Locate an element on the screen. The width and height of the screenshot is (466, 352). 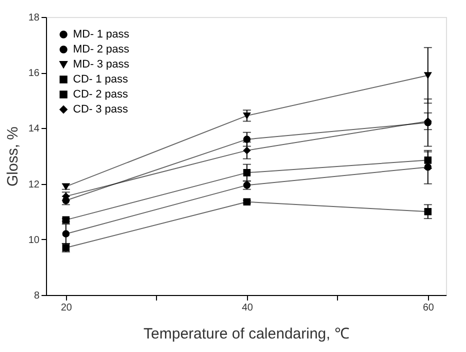
legend-label: MD- 3 pass is located at coordinates (101, 64).